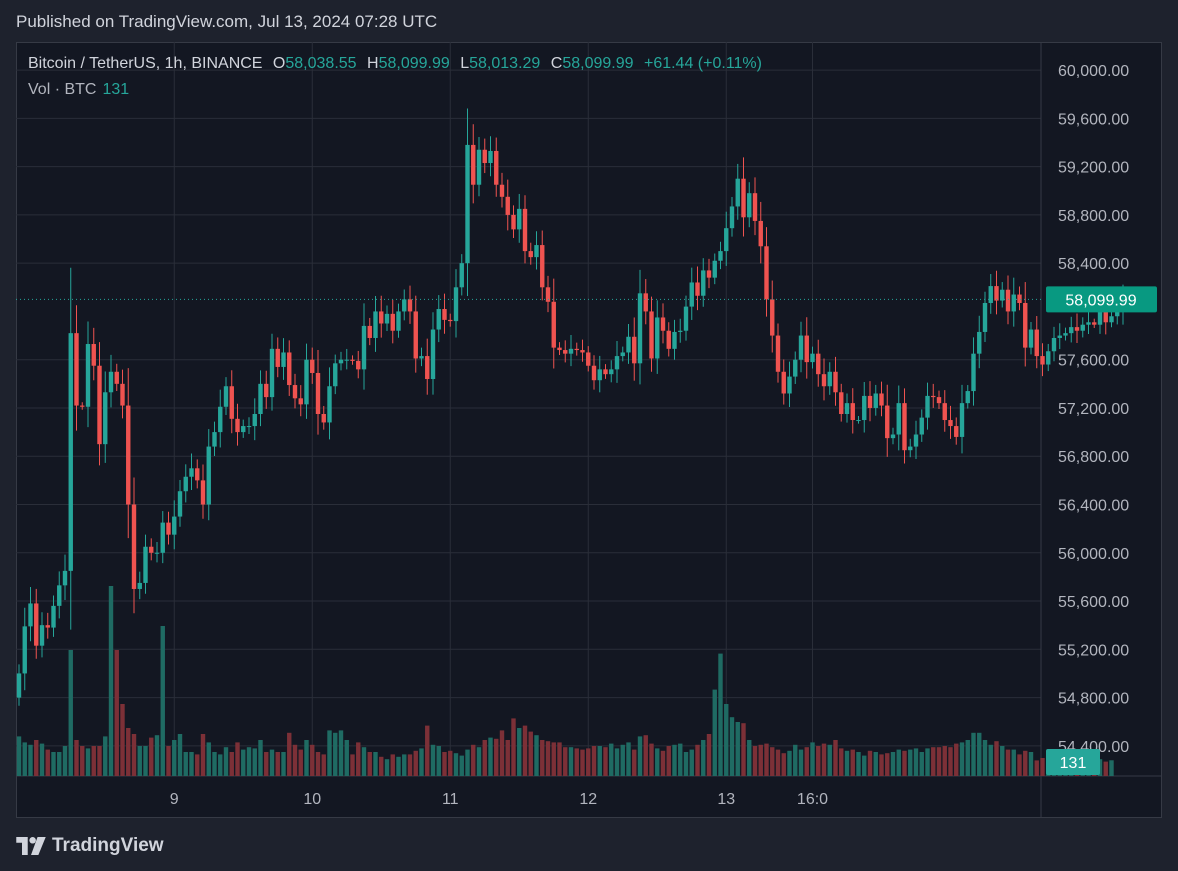 The width and height of the screenshot is (1178, 871). What do you see at coordinates (1093, 602) in the screenshot?
I see `y-tick-label: 55,600.00` at bounding box center [1093, 602].